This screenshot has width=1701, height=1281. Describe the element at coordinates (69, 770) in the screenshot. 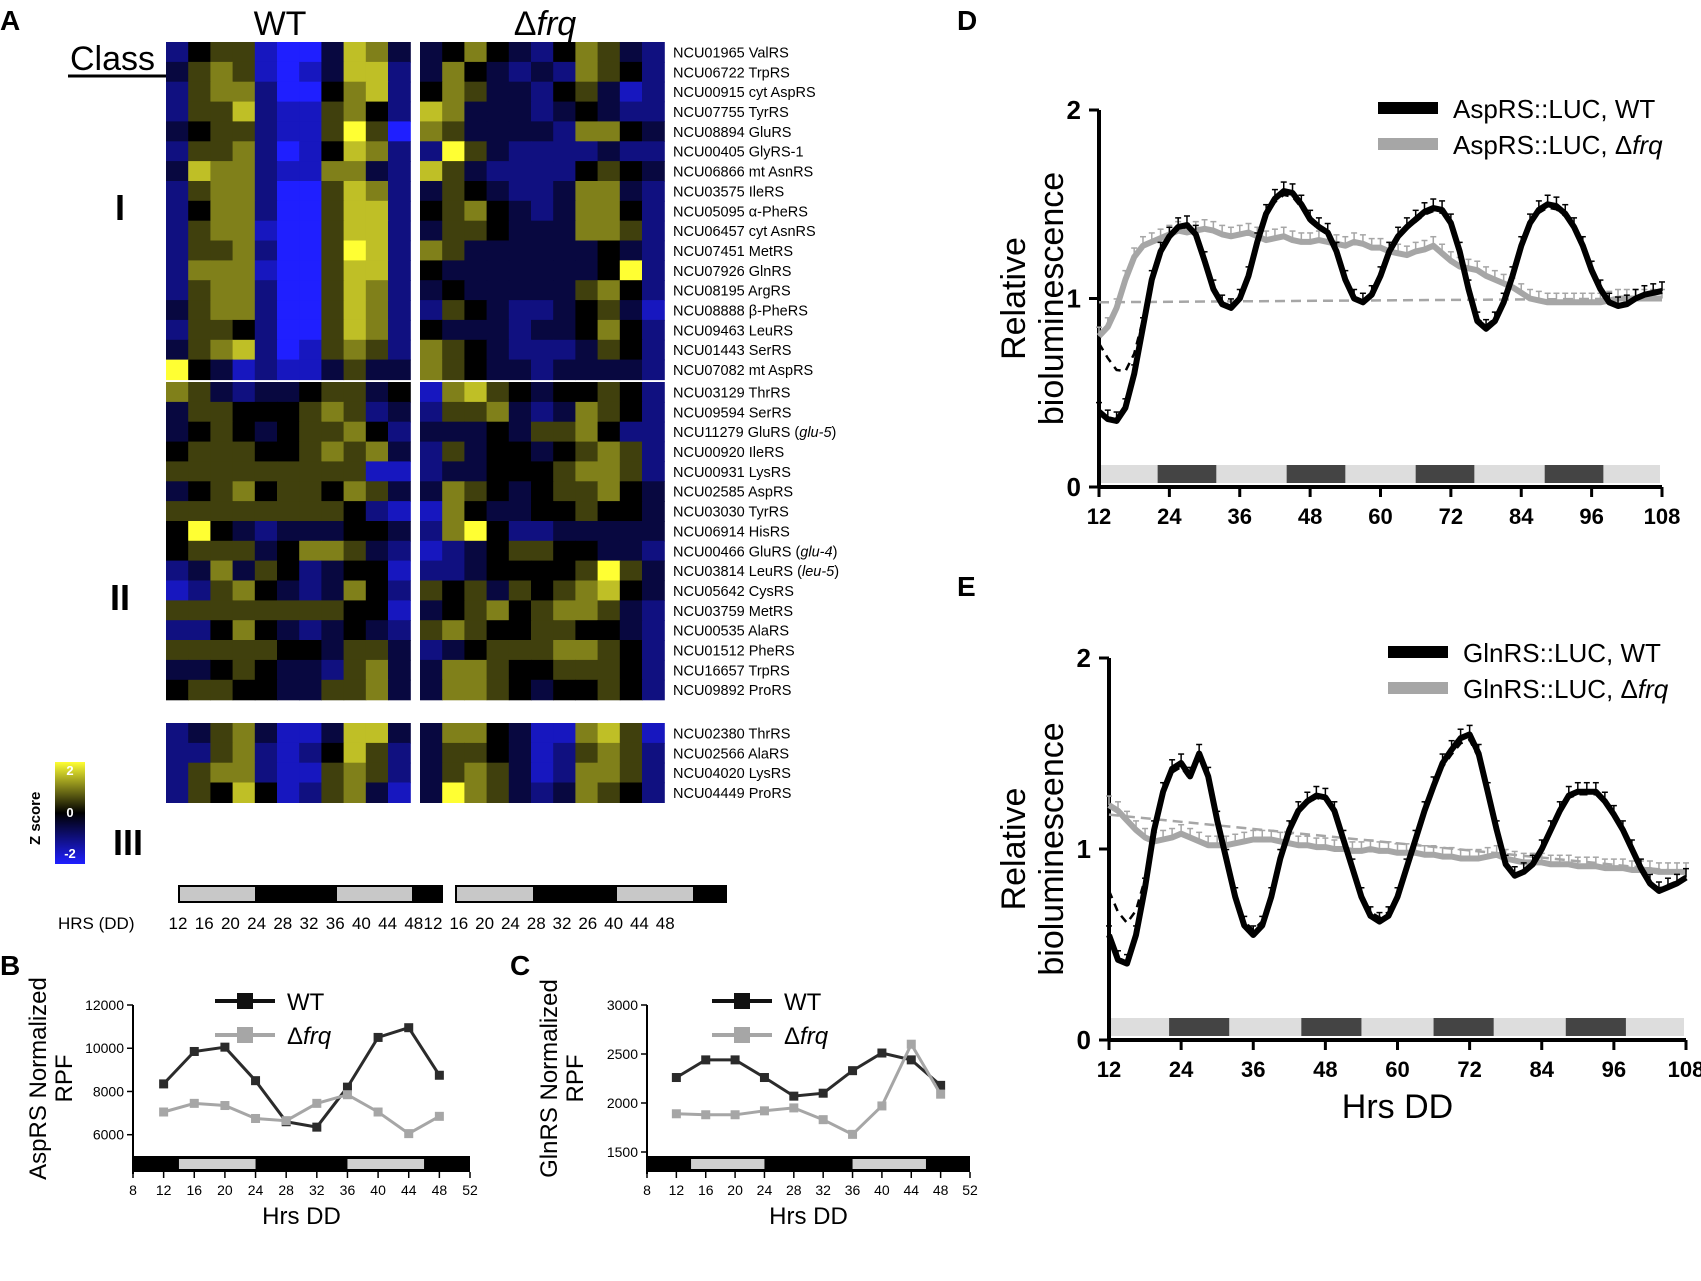

I see `zscore-max: 2` at that location.